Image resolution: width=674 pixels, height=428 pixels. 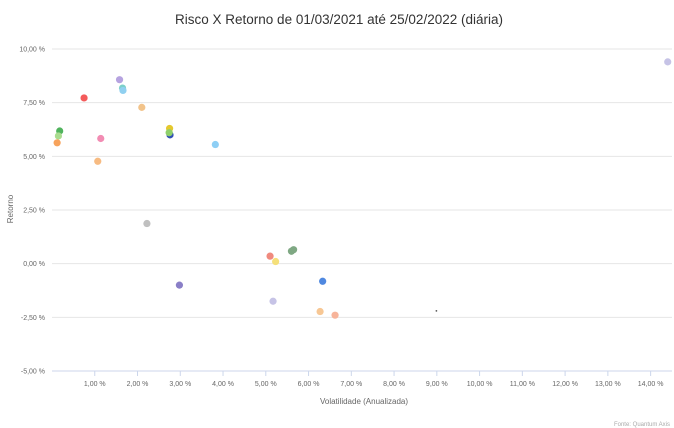 What do you see at coordinates (138, 384) in the screenshot?
I see `x-tick-label: 2,00 %` at bounding box center [138, 384].